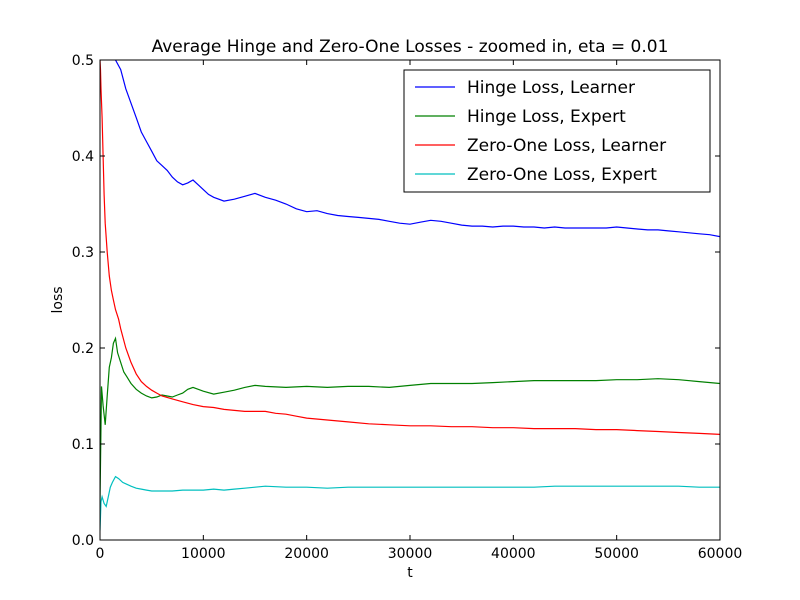  What do you see at coordinates (410, 573) in the screenshot?
I see `x-axis-label: t` at bounding box center [410, 573].